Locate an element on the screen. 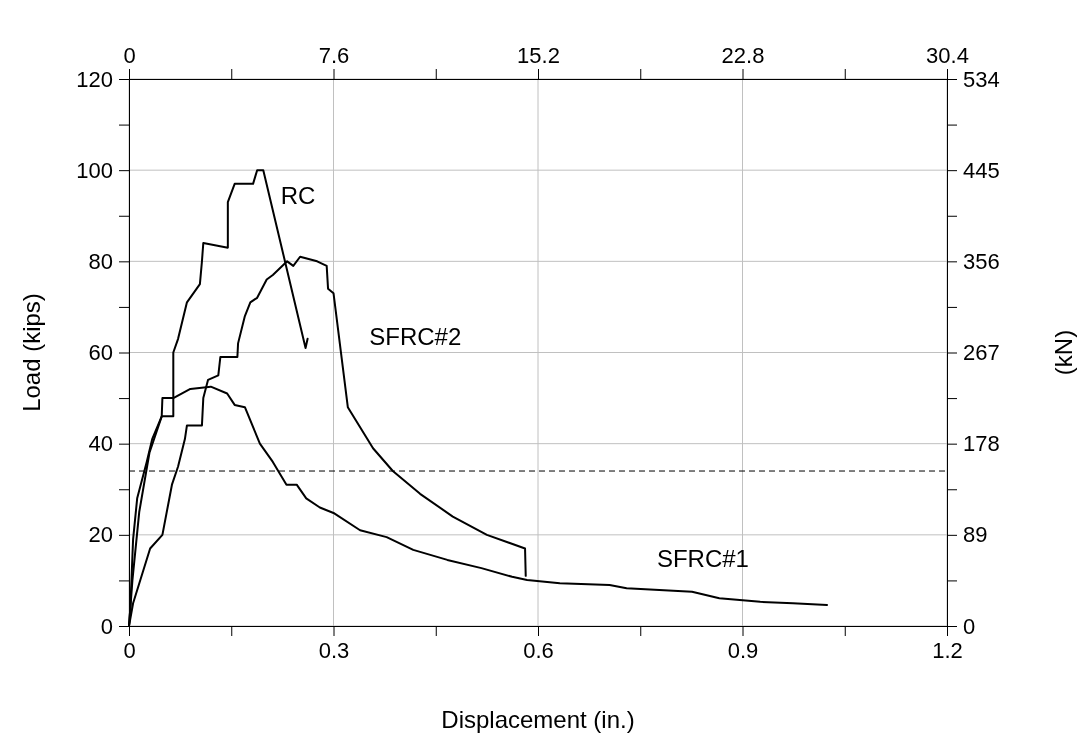  series-label: SFRC#2 is located at coordinates (415, 337).